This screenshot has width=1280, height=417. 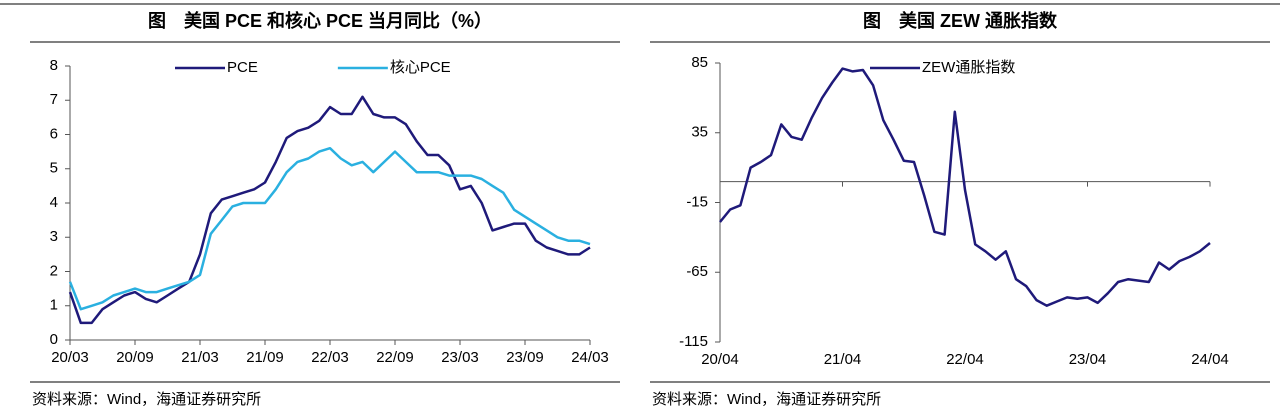 What do you see at coordinates (54, 202) in the screenshot?
I see `y-tick-label: 4` at bounding box center [54, 202].